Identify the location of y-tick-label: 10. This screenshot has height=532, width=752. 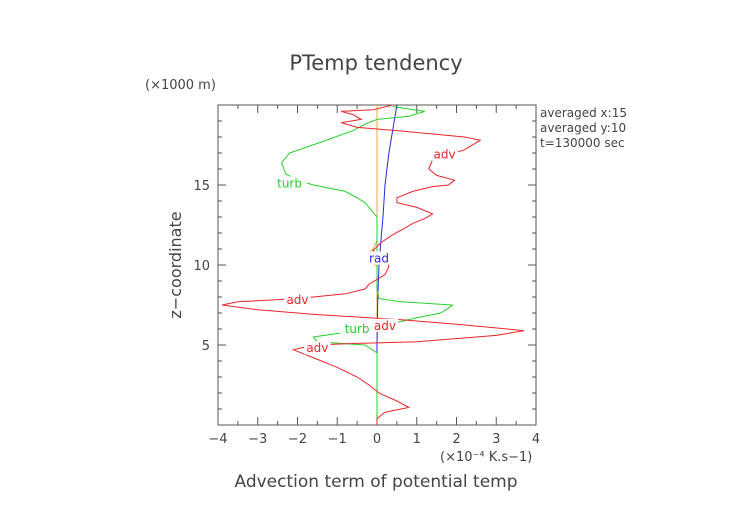
(201, 266).